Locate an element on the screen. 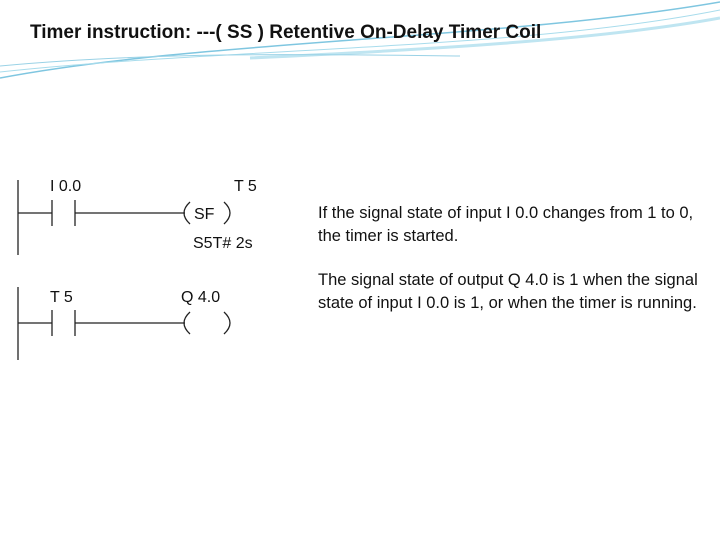 The height and width of the screenshot is (540, 720). coil-address: Q 4.0 is located at coordinates (200, 297).